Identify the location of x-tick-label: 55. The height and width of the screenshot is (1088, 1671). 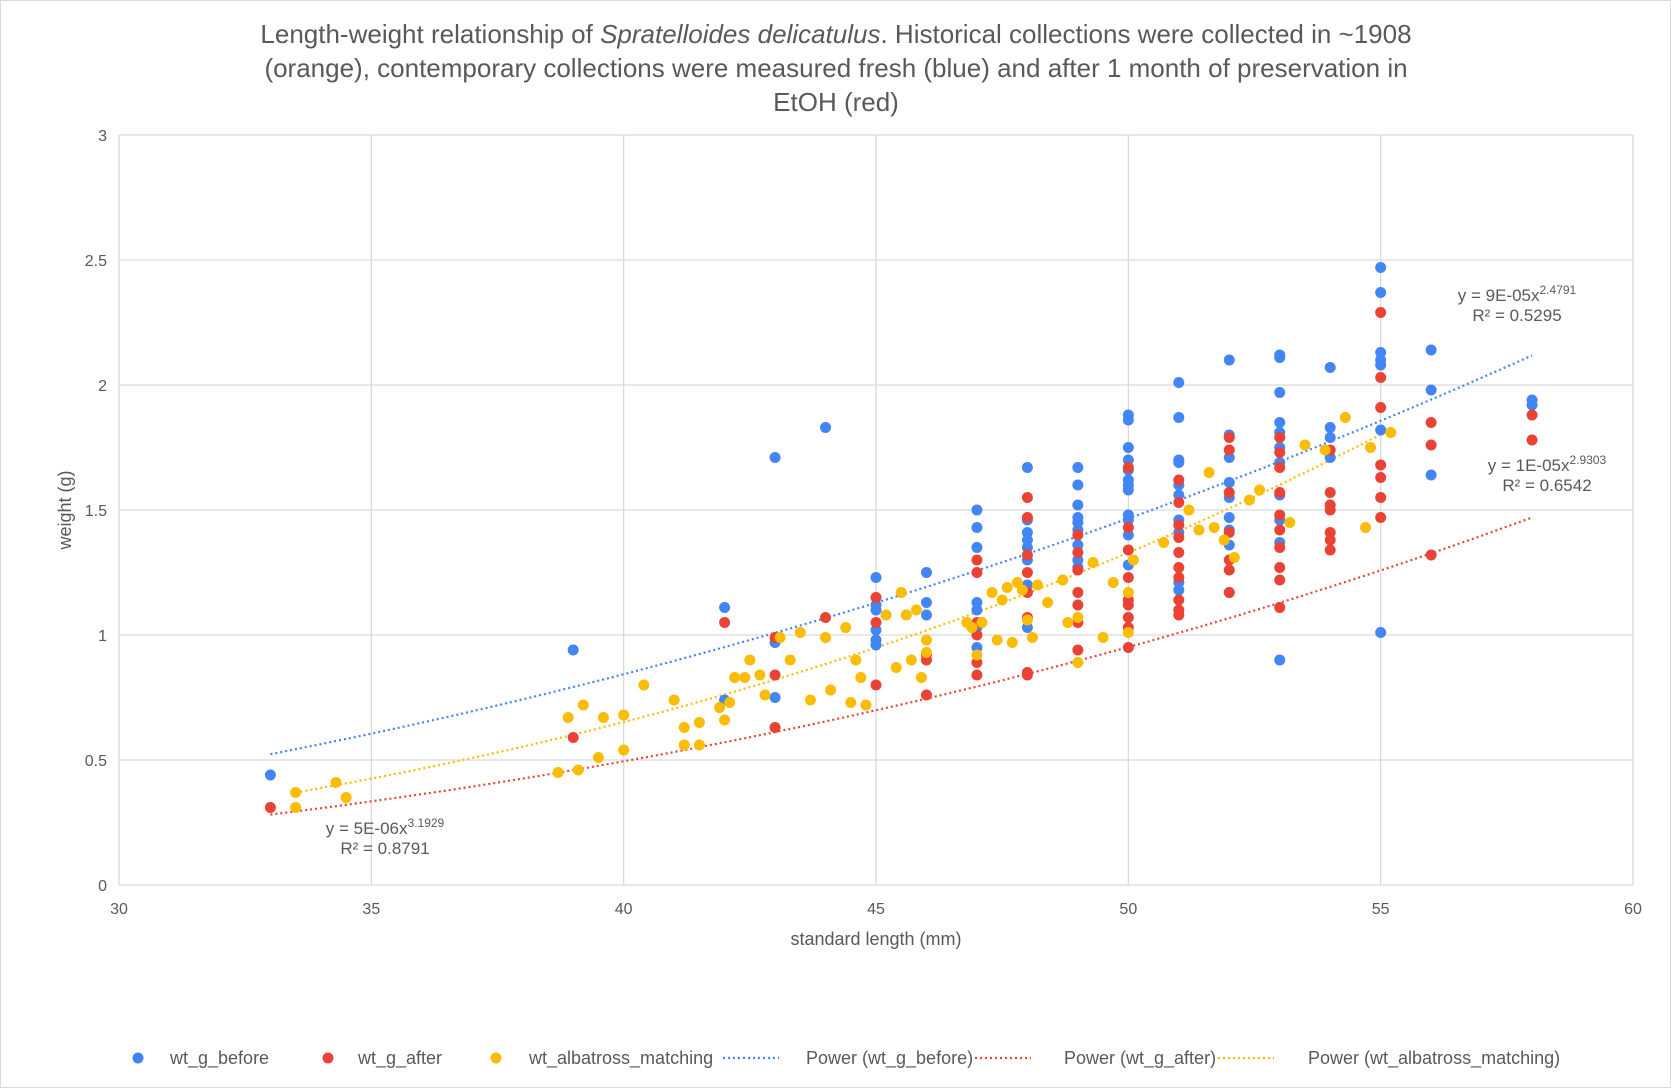
(1381, 909).